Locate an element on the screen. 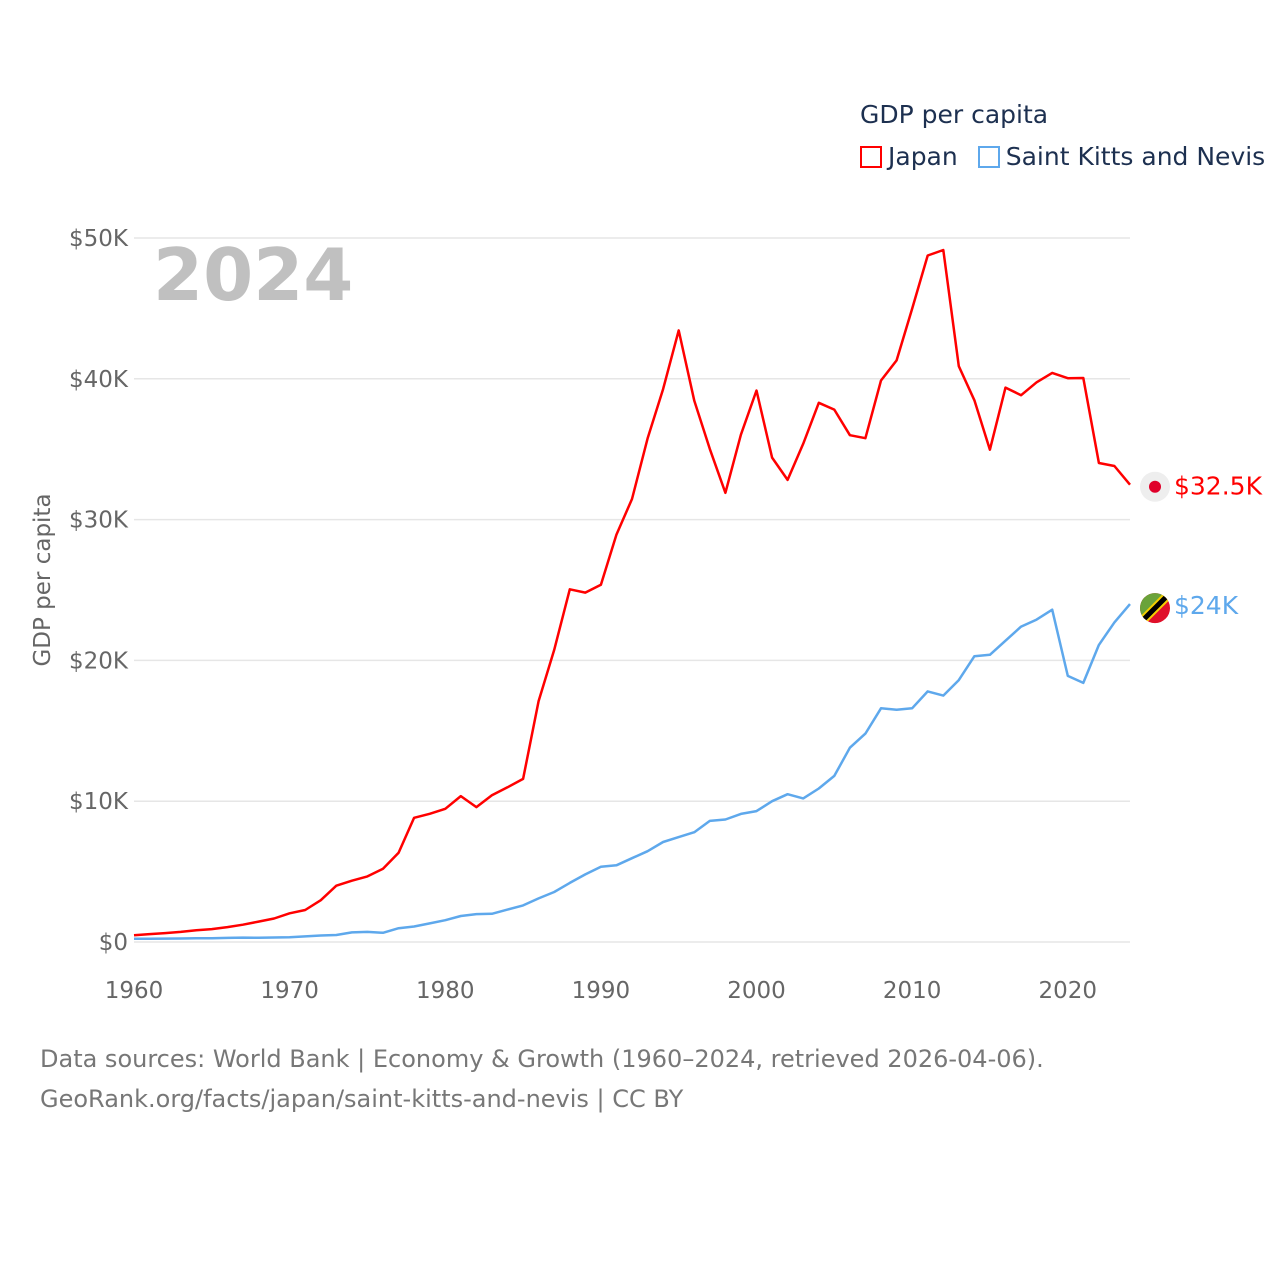  y-tick-label: $10K is located at coordinates (99, 802).